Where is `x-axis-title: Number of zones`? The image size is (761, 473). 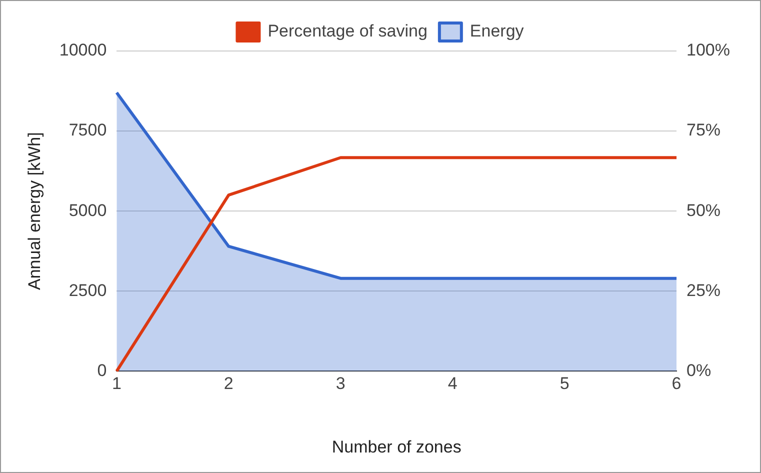 x-axis-title: Number of zones is located at coordinates (397, 446).